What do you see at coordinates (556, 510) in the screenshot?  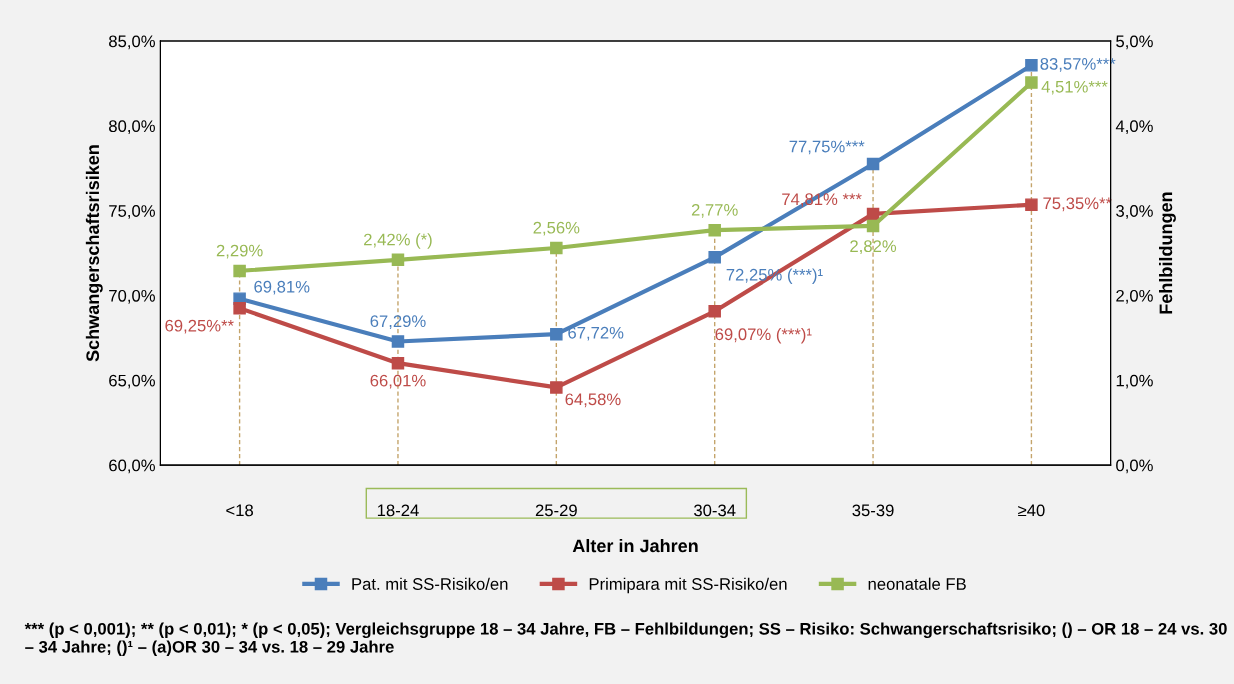 I see `x-tick-label: 25-29` at bounding box center [556, 510].